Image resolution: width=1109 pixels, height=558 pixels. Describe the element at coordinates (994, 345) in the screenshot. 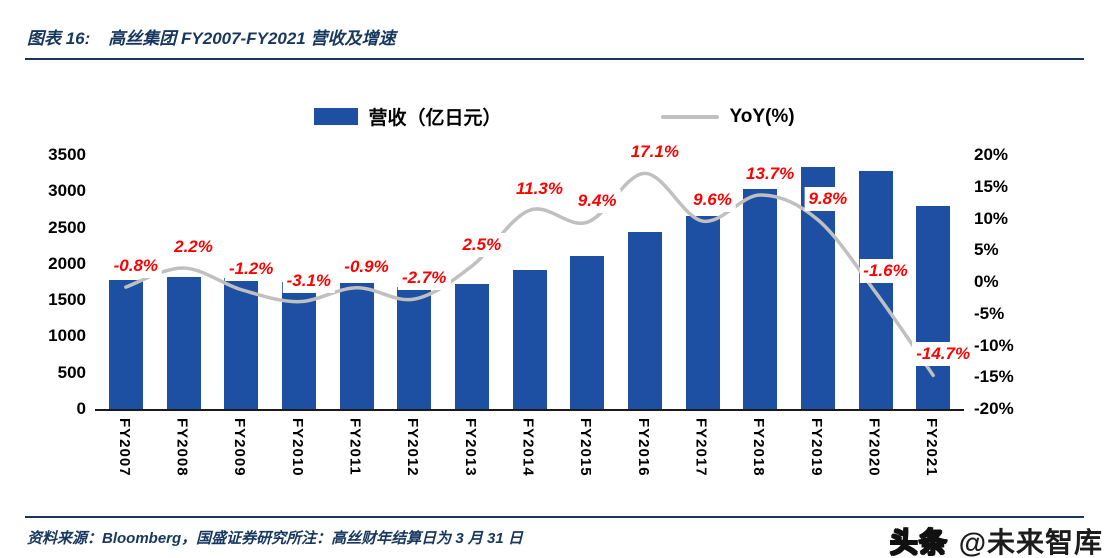

I see `right-axis-tick: -10%` at that location.